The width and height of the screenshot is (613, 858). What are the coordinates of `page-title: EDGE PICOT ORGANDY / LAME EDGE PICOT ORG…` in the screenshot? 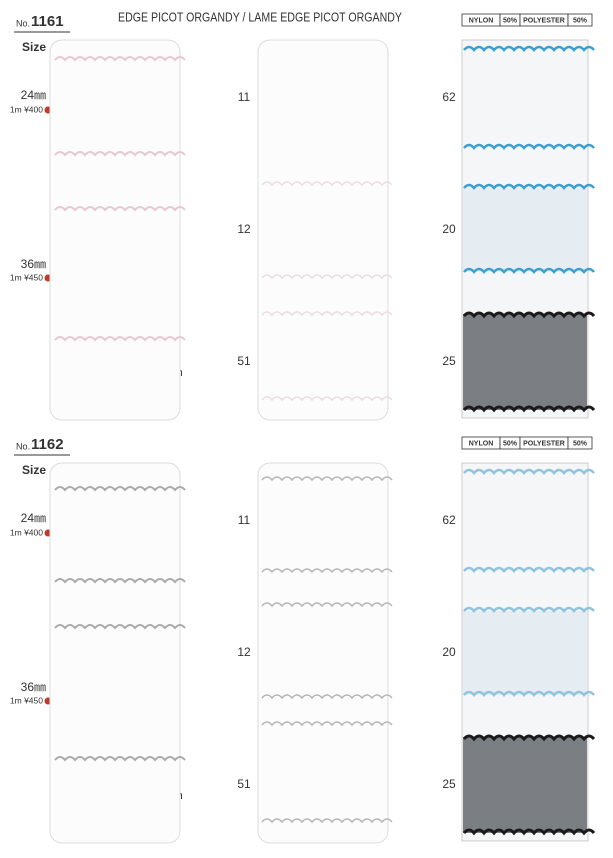 It's located at (260, 16).